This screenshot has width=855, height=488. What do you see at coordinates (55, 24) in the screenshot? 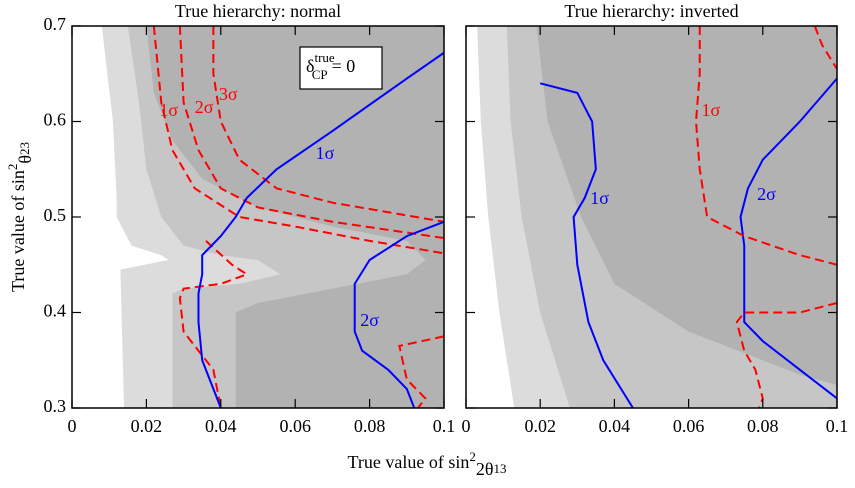
I see `y-tick-label: 0.7` at bounding box center [55, 24].